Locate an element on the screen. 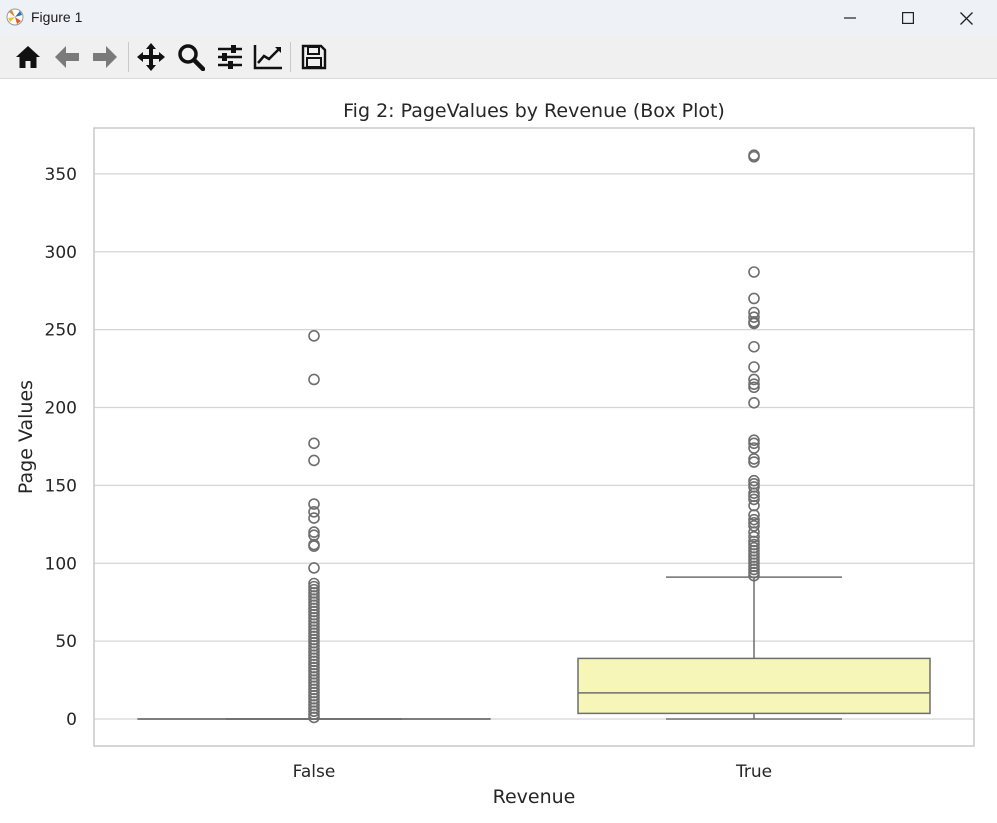 Image resolution: width=997 pixels, height=823 pixels. configure-subplots-button is located at coordinates (230, 57).